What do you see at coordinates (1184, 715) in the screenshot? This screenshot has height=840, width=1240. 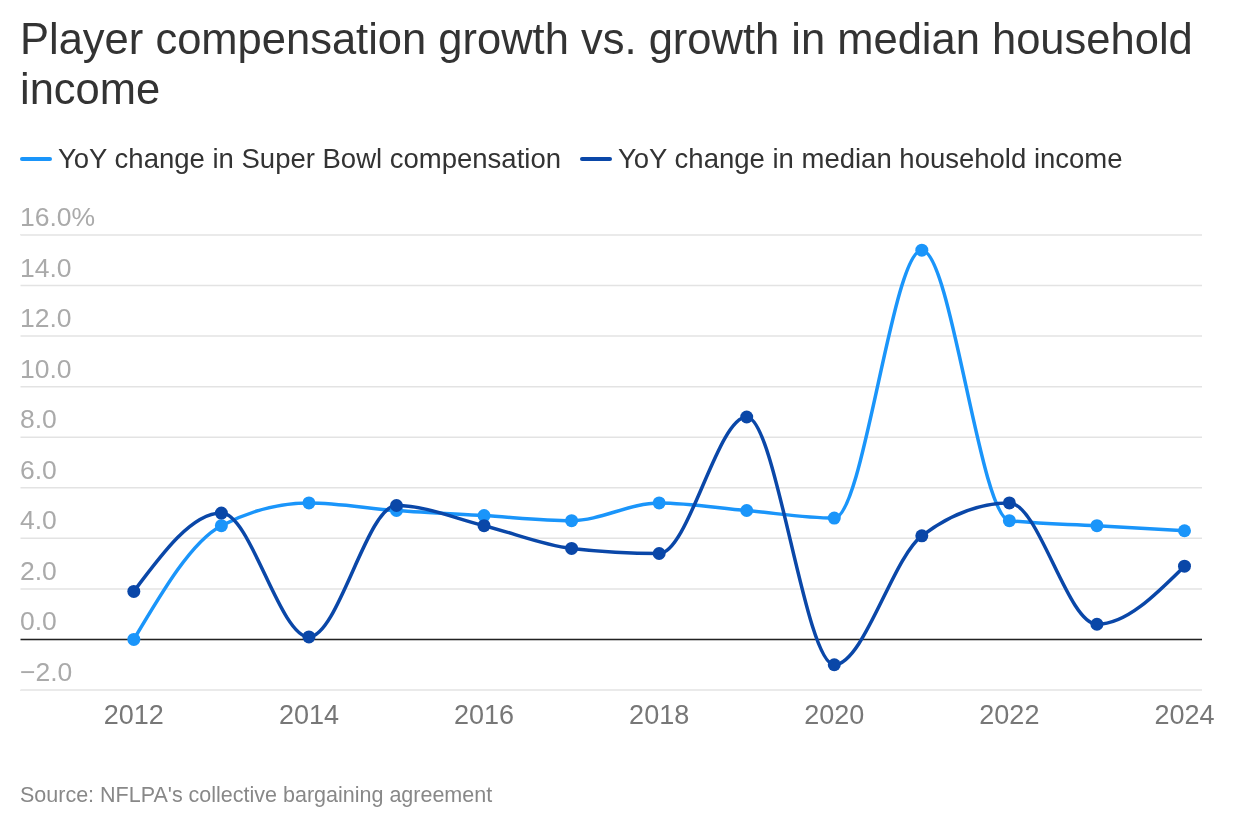 I see `x-tick-label: 2024` at bounding box center [1184, 715].